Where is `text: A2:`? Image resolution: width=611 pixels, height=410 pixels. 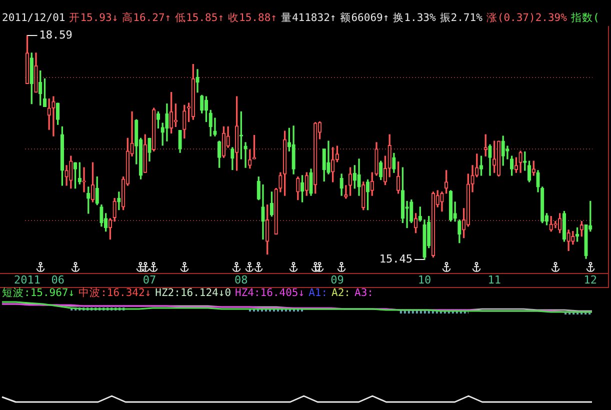 text: A2: is located at coordinates (341, 293).